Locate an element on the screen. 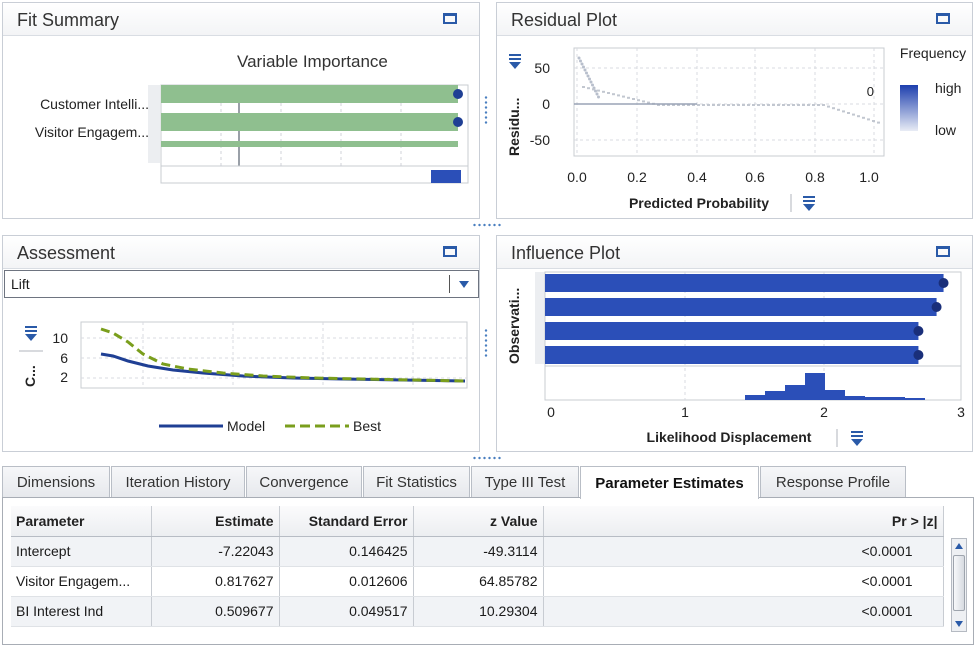 This screenshot has width=975, height=646. tab-response-profile: Response Profile is located at coordinates (833, 482).